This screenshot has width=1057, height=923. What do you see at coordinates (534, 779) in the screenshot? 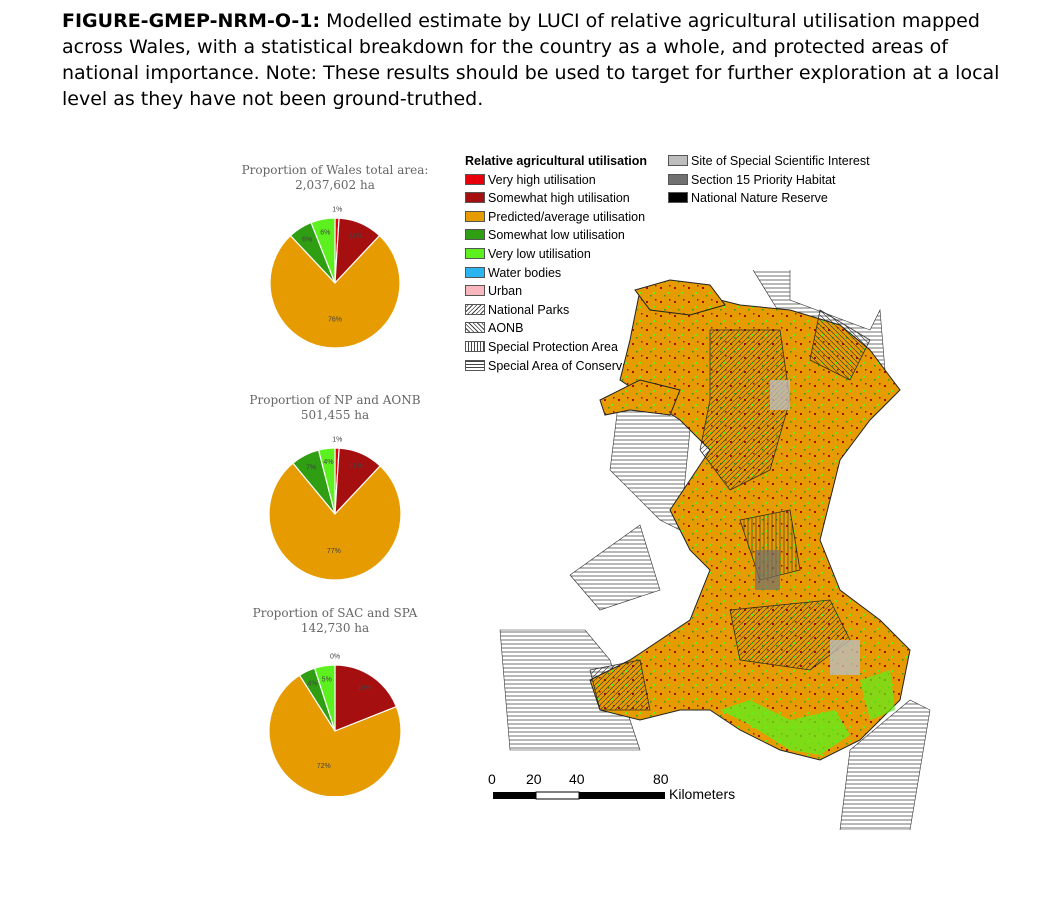
I see `scale-tick-label: 20` at bounding box center [534, 779].